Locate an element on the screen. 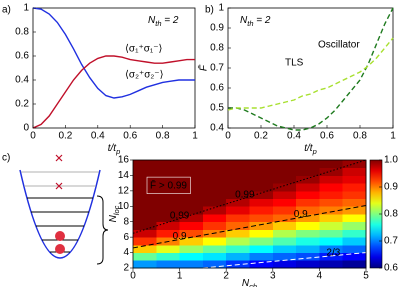  series-label: ⟨σ₁⁺σ₁⁻⟩ is located at coordinates (144, 49).